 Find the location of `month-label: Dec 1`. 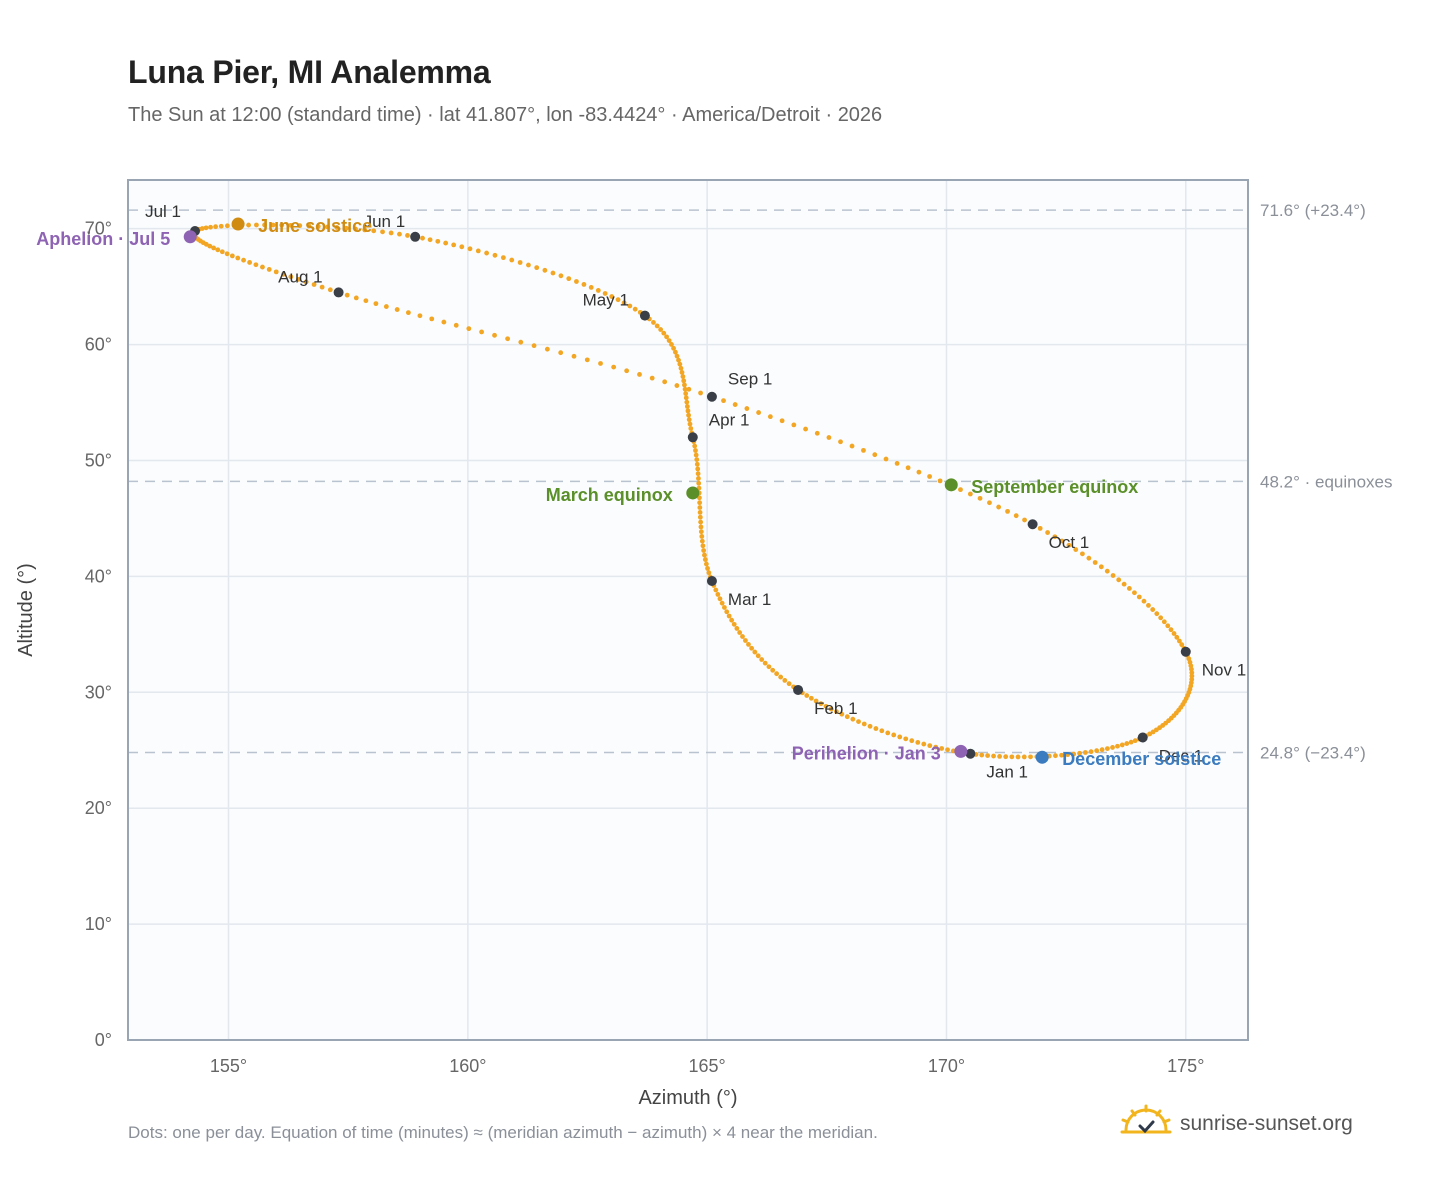

month-label: Dec 1 is located at coordinates (1181, 755).